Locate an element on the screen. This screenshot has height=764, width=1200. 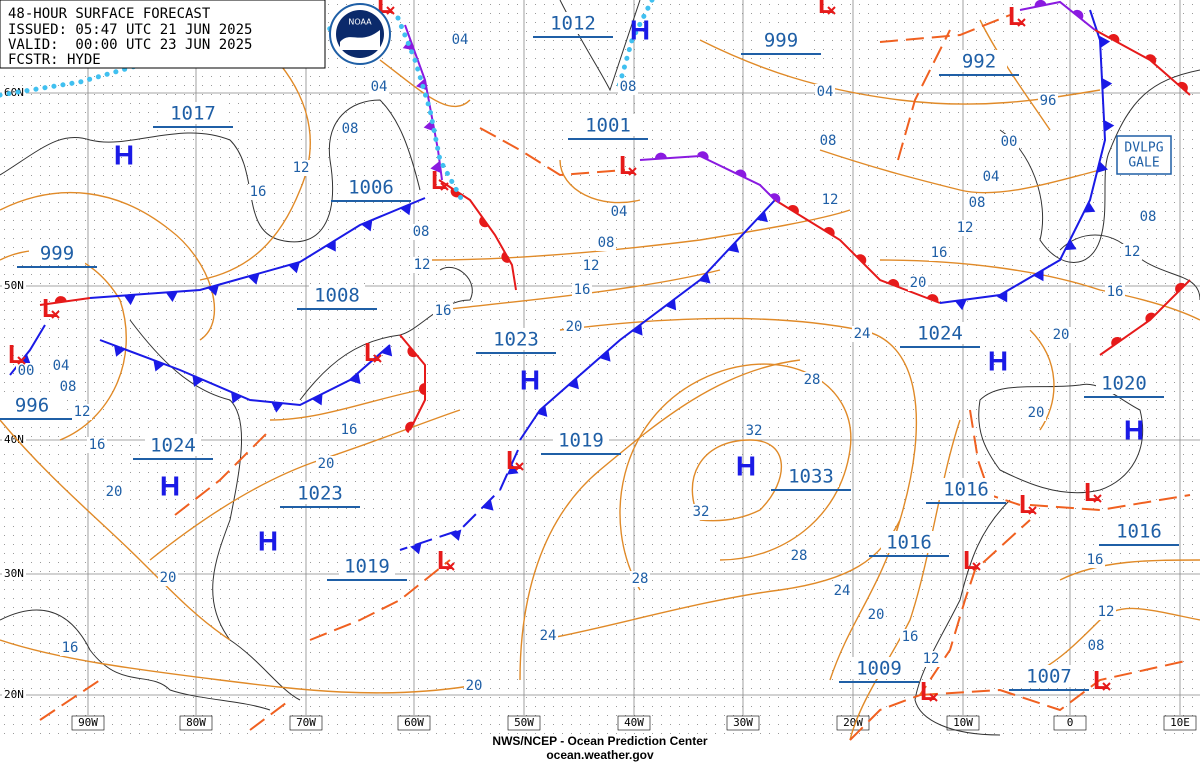
latitude-label: 50N is located at coordinates (14, 285).